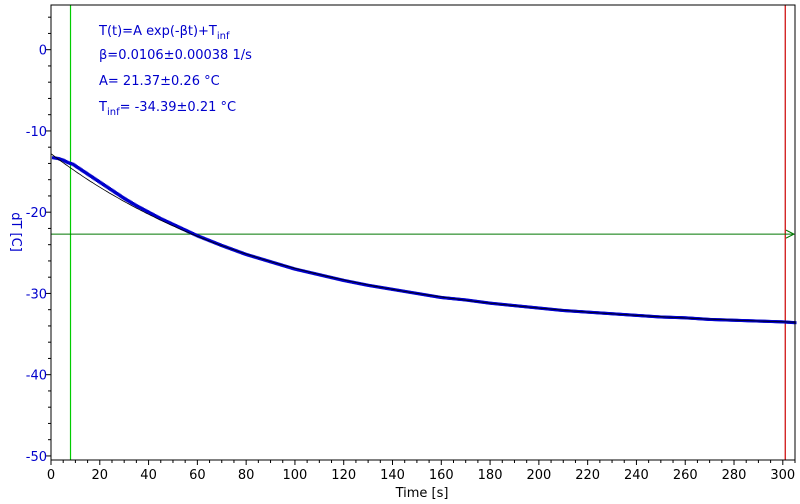  Describe the element at coordinates (490, 475) in the screenshot. I see `x-tick-label: 180` at that location.